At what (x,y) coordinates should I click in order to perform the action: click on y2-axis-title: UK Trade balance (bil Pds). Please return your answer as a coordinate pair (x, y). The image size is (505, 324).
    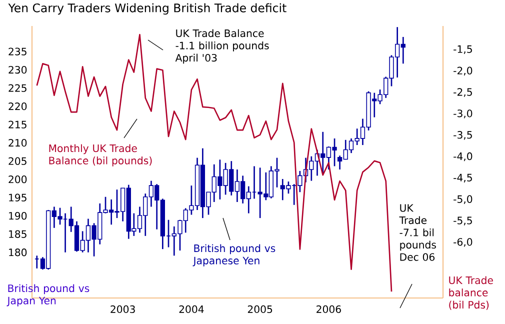
    Looking at the image, I should click on (471, 293).